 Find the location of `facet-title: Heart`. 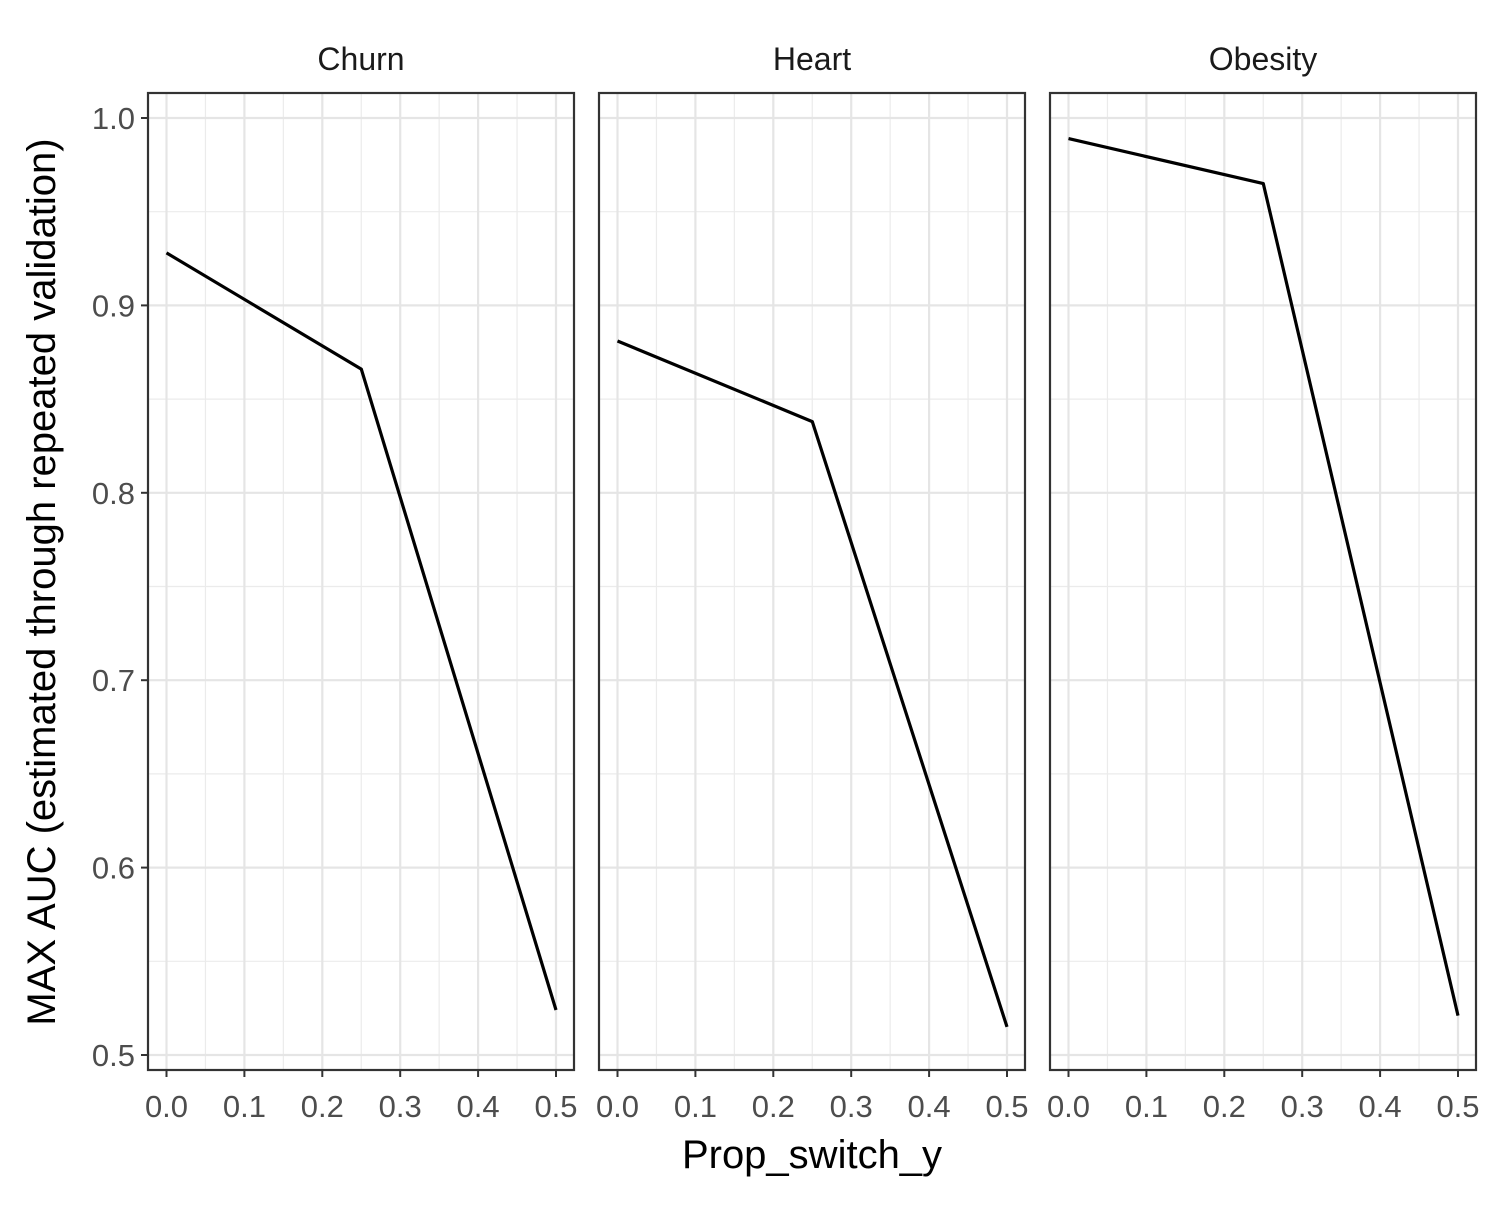

facet-title: Heart is located at coordinates (812, 59).